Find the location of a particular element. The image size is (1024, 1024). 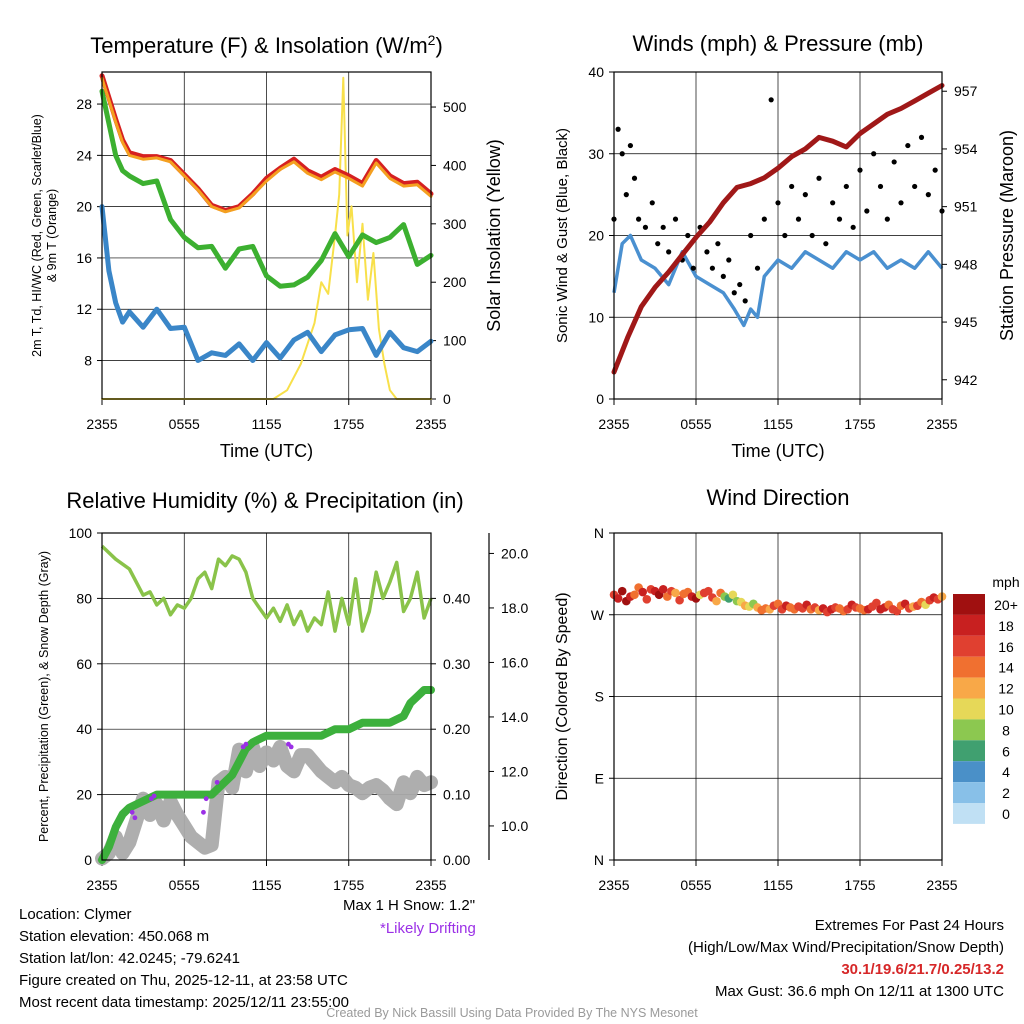

humidity-series-group is located at coordinates (266, 705).